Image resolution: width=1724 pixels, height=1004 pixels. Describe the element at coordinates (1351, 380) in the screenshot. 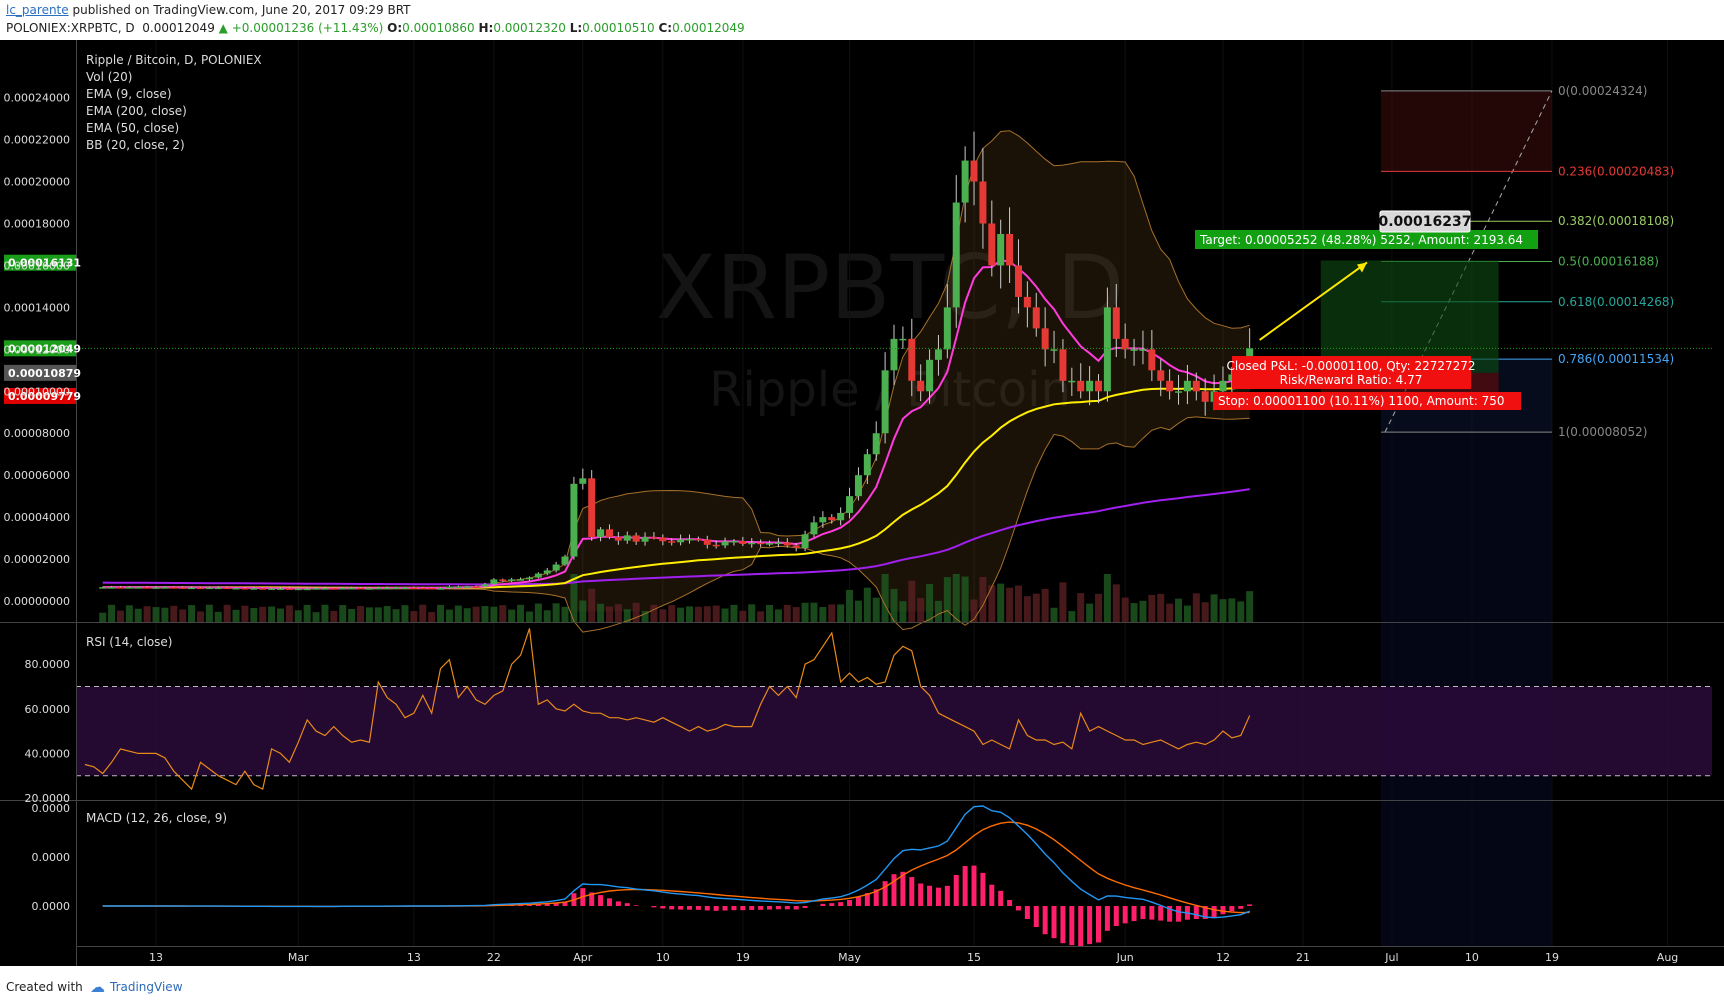

I see `risk-reward-label: Risk/Reward Ratio: 4.77` at that location.